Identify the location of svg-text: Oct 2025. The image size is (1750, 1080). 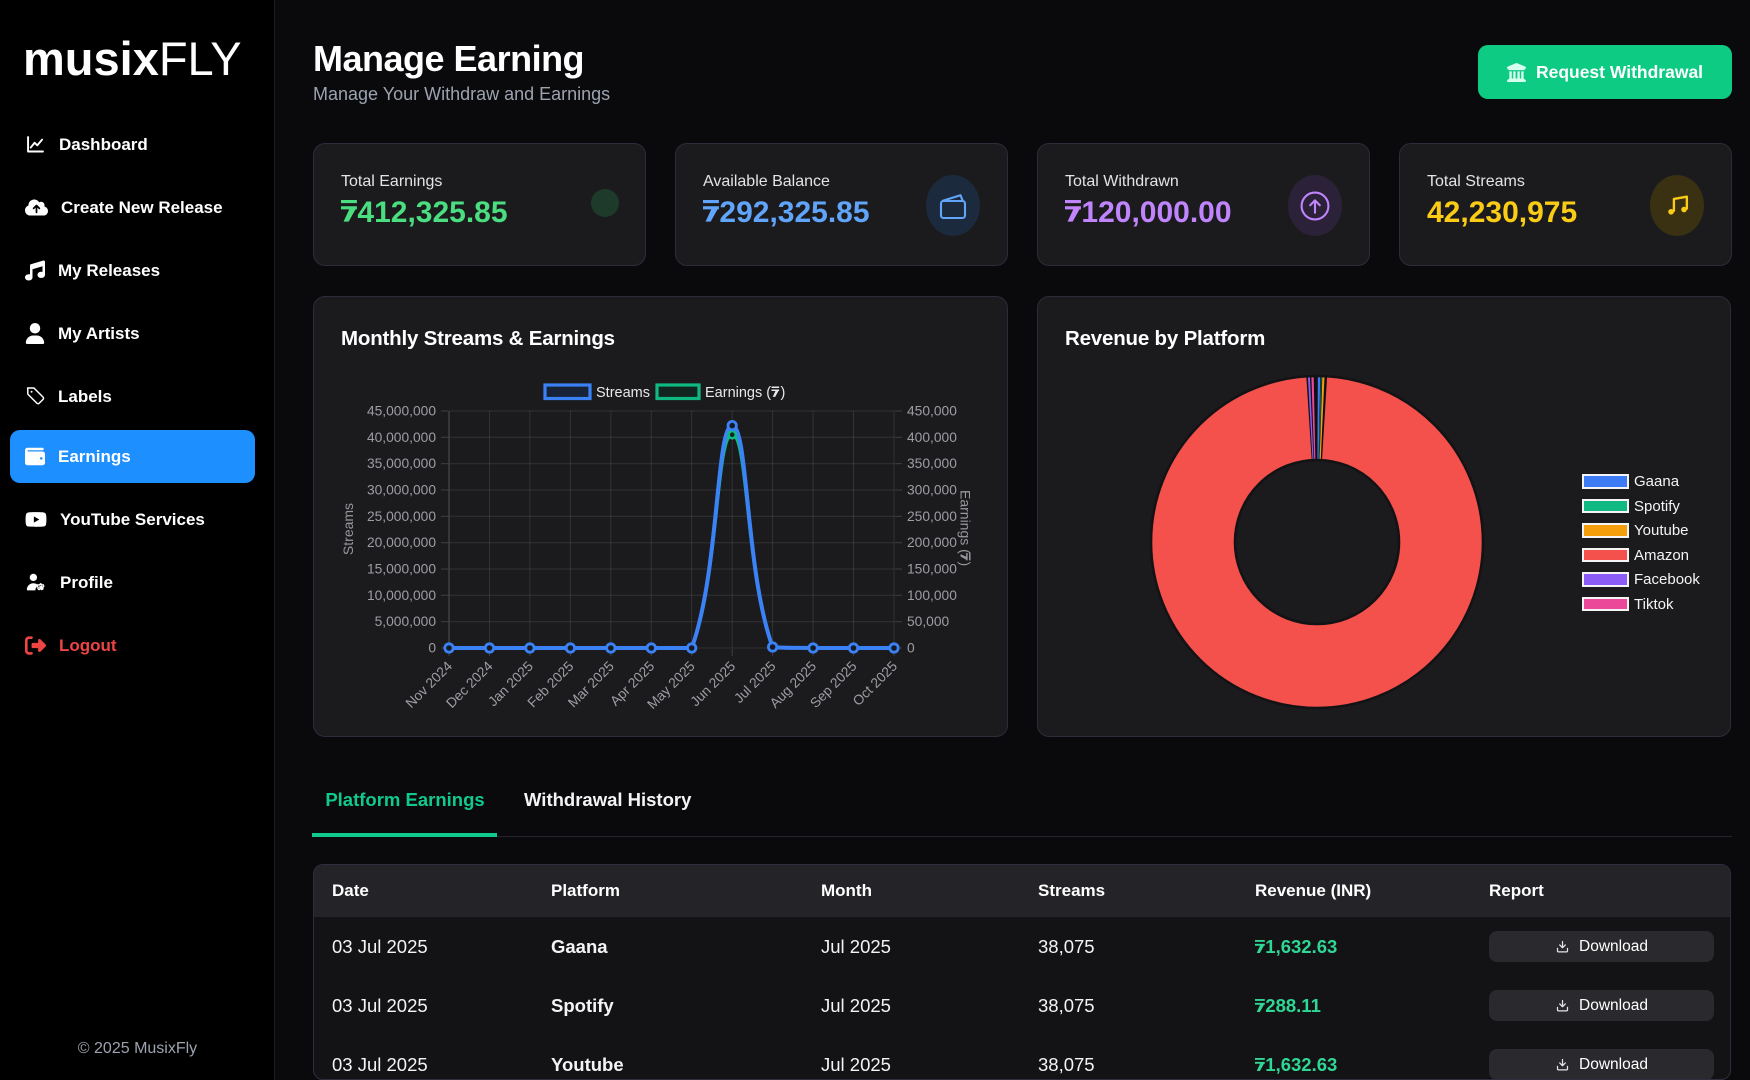
(875, 683).